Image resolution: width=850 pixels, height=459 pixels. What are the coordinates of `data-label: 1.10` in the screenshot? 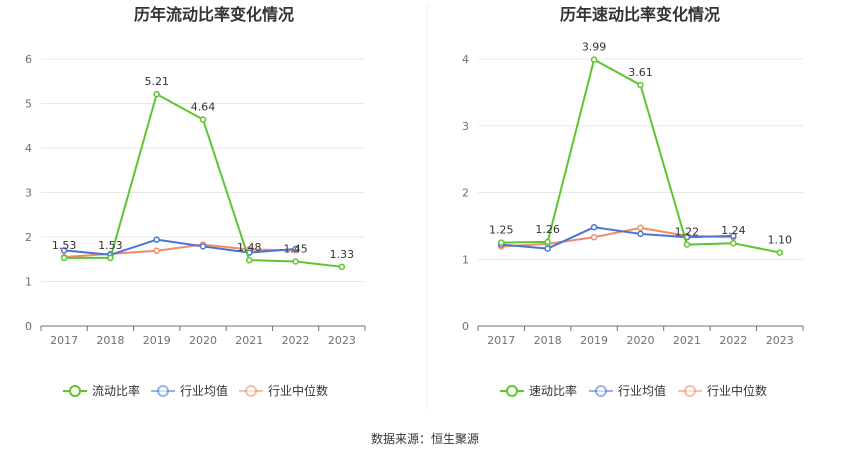 It's located at (780, 240).